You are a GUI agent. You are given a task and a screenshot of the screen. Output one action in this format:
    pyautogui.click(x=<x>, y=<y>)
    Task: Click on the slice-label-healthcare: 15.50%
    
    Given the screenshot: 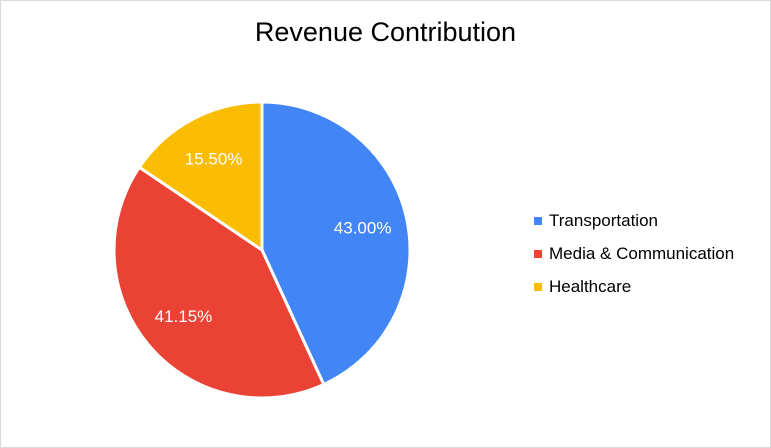 What is the action you would take?
    pyautogui.click(x=214, y=159)
    